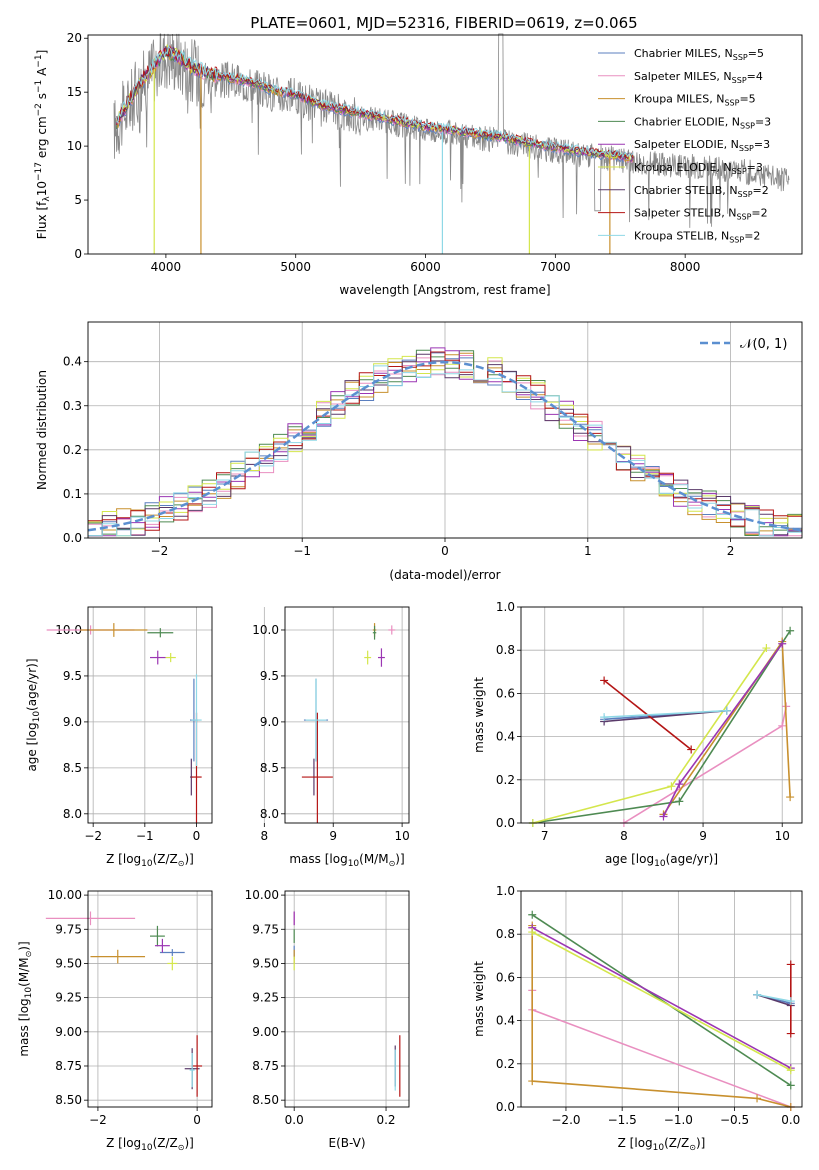 This screenshot has height=1170, width=819. What do you see at coordinates (734, 1120) in the screenshot?
I see `x-tick-label: −0.5` at bounding box center [734, 1120].